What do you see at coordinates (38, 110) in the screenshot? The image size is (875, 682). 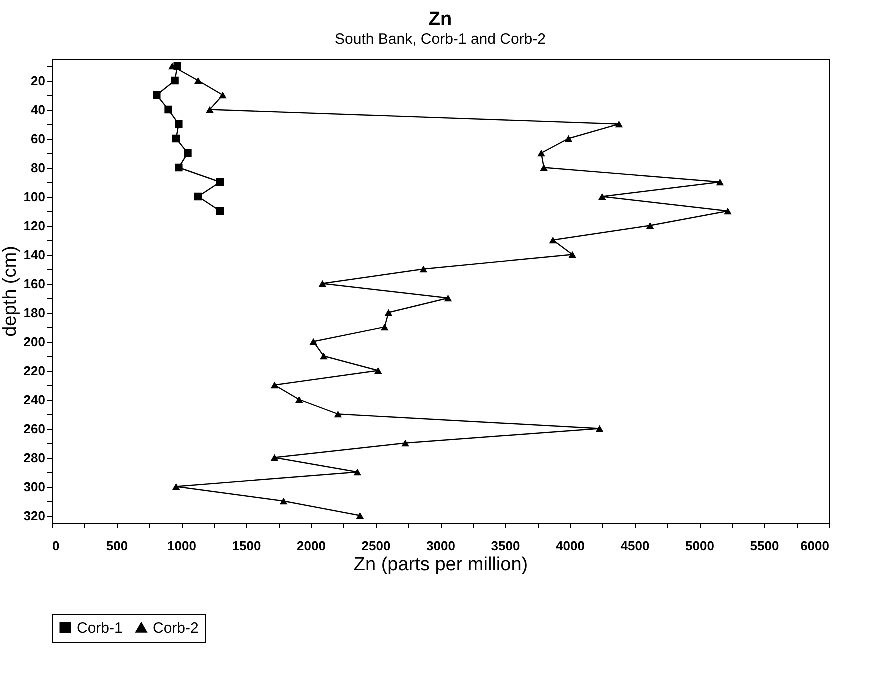 I see `y-tick-label: 40` at bounding box center [38, 110].